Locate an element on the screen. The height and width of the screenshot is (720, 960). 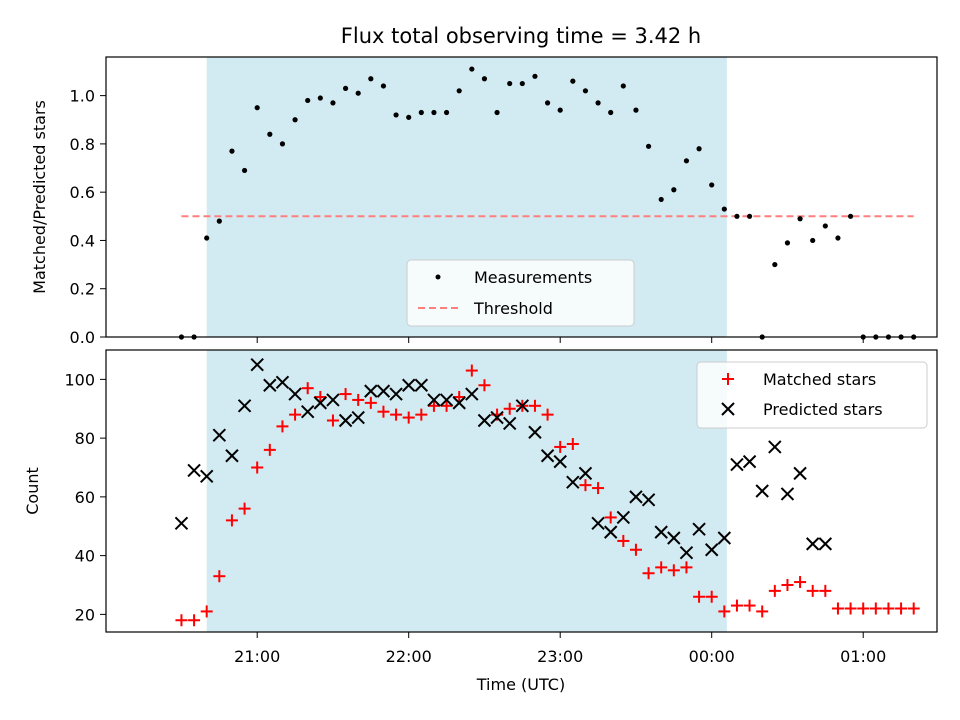
x-axis-label: Time (UTC) is located at coordinates (520, 684).